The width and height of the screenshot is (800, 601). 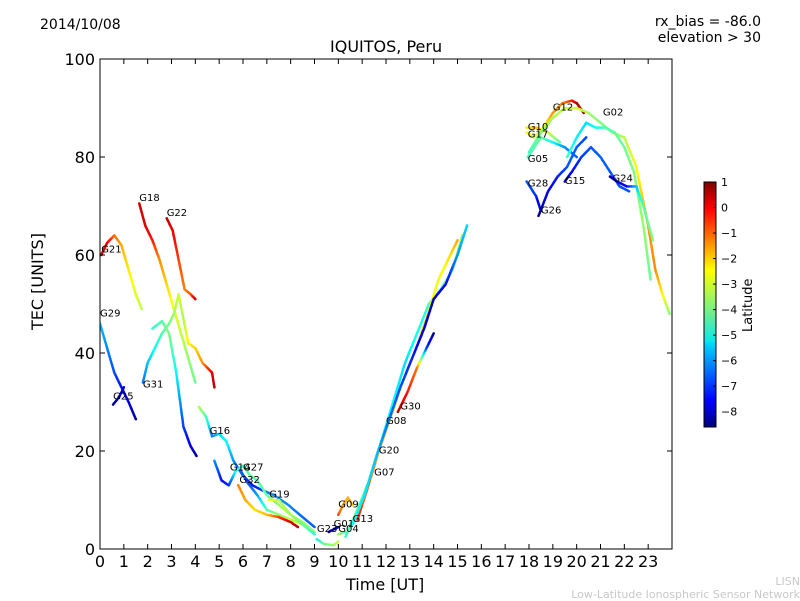 I want to click on sat-label-G21: G21, so click(x=111, y=250).